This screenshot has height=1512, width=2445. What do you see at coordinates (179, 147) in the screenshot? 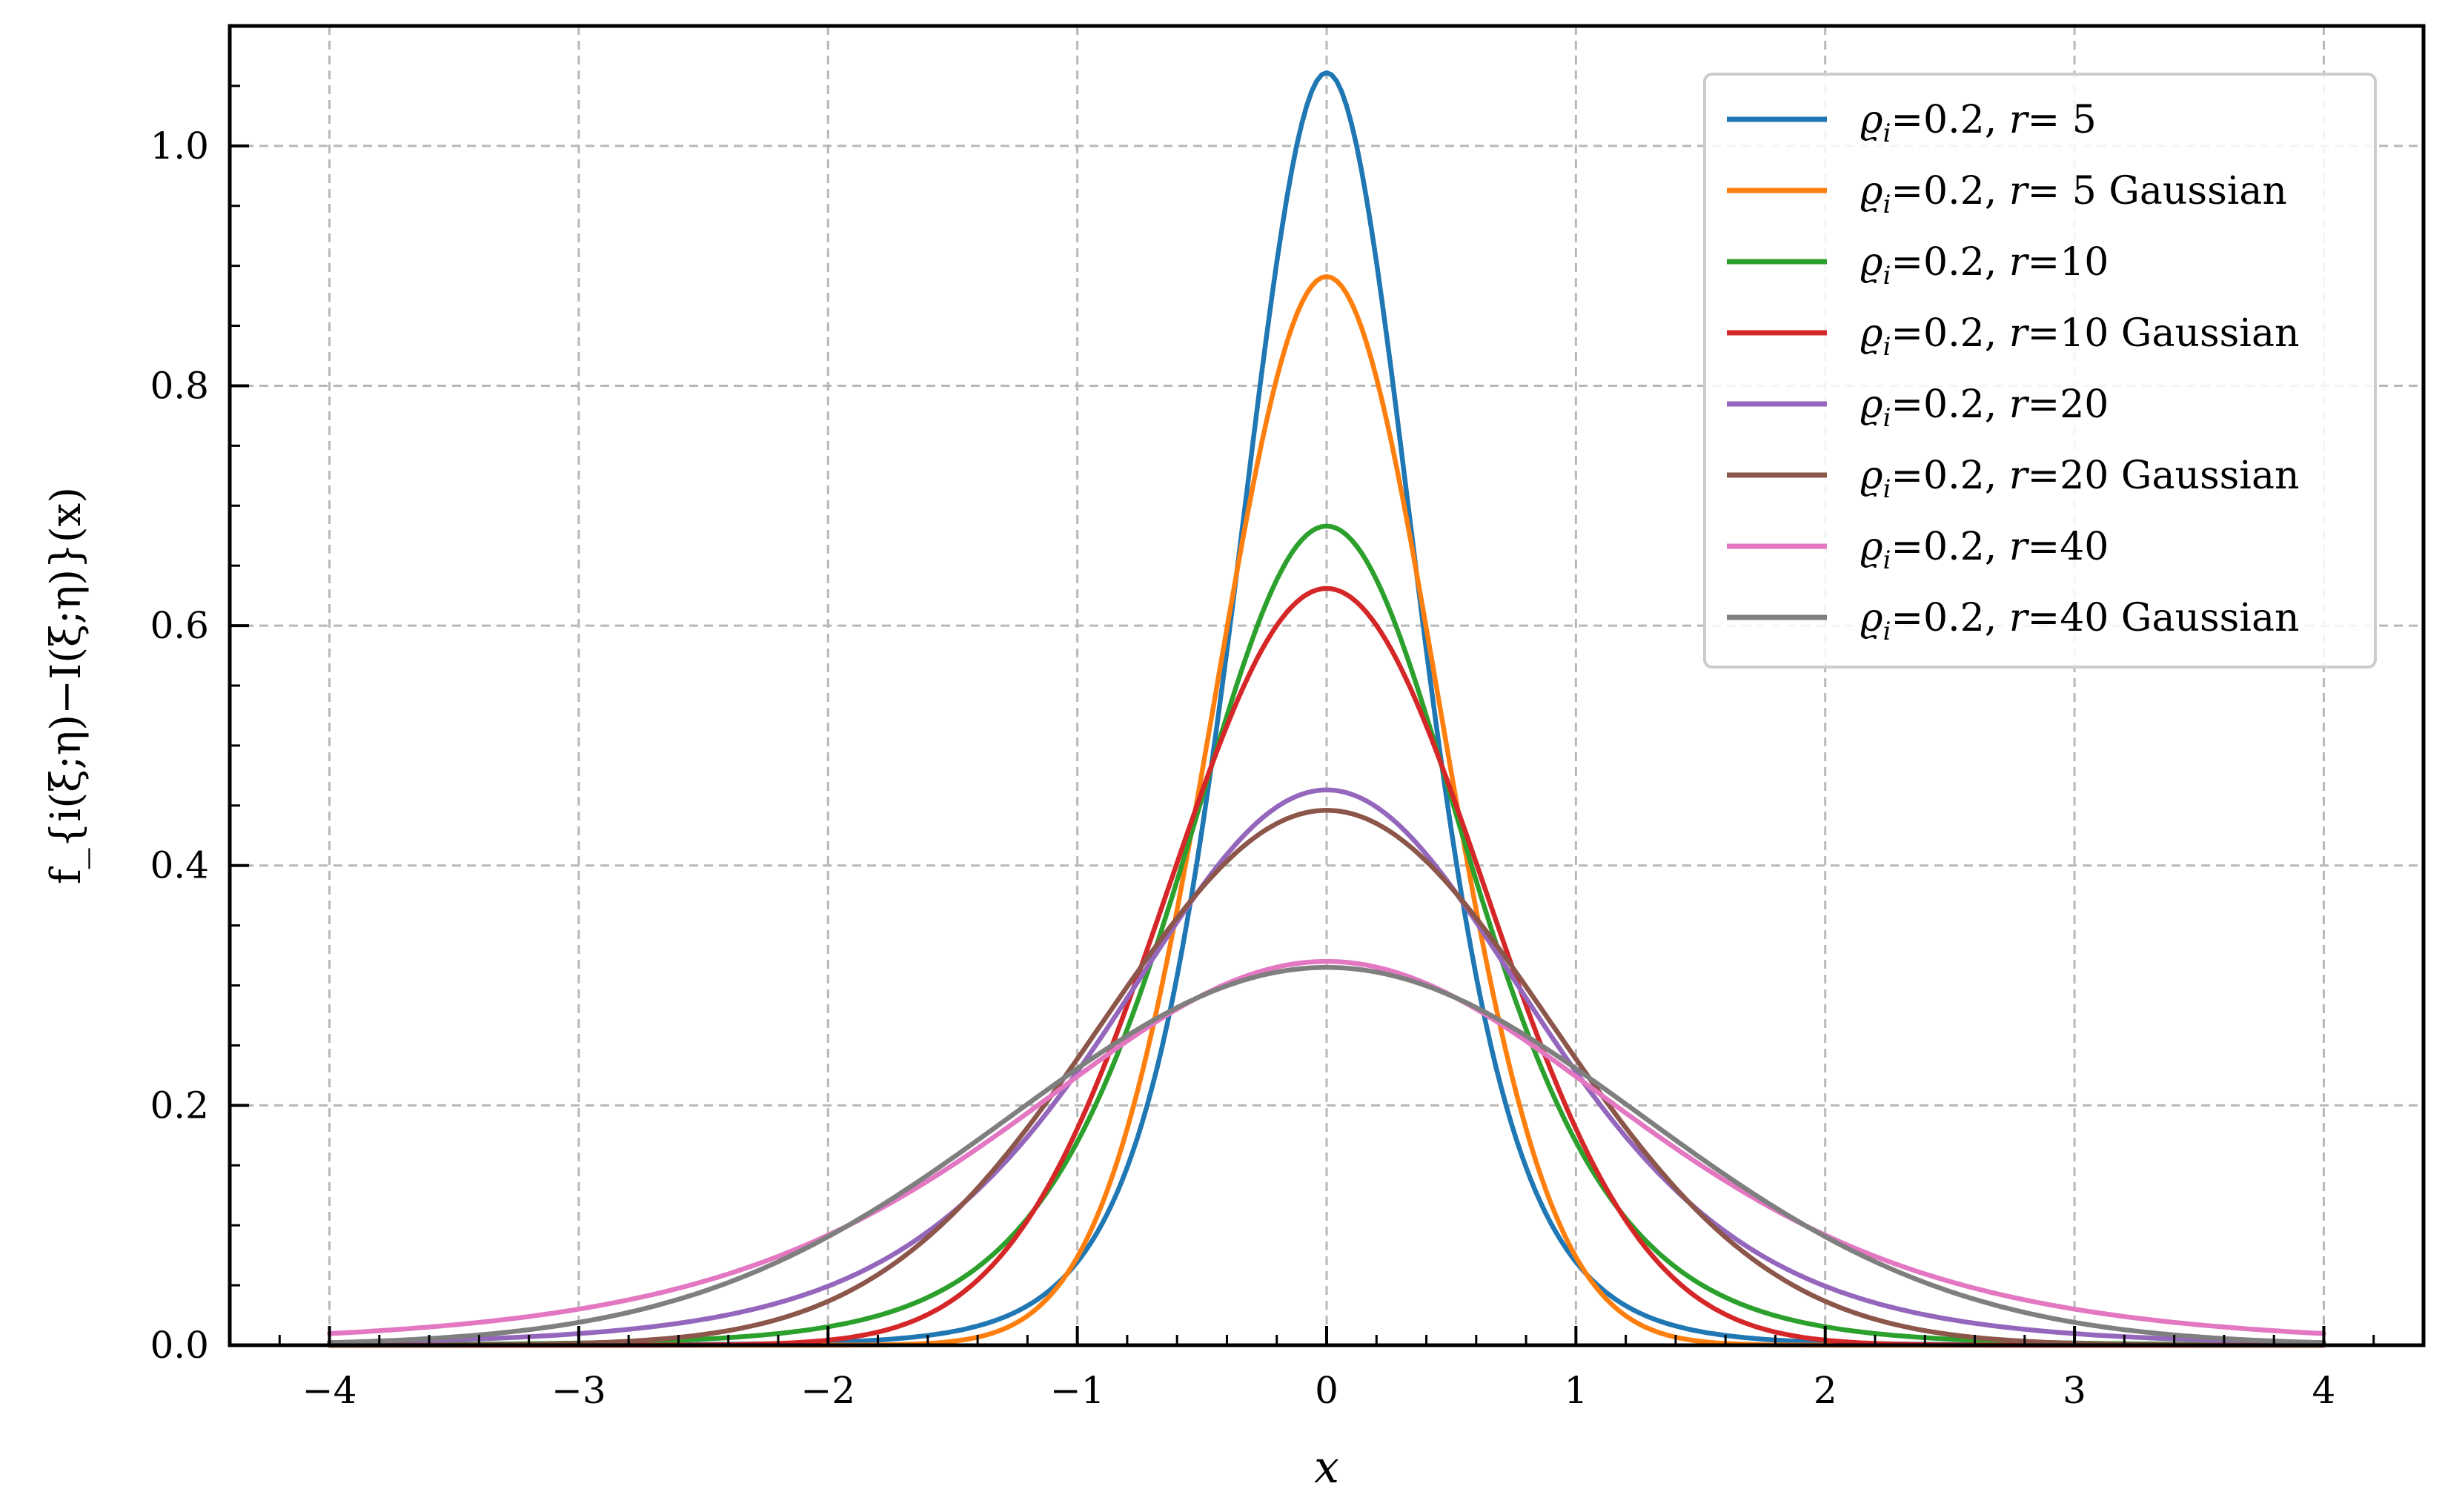
I see `y-tick-label: 1.0` at bounding box center [179, 147].